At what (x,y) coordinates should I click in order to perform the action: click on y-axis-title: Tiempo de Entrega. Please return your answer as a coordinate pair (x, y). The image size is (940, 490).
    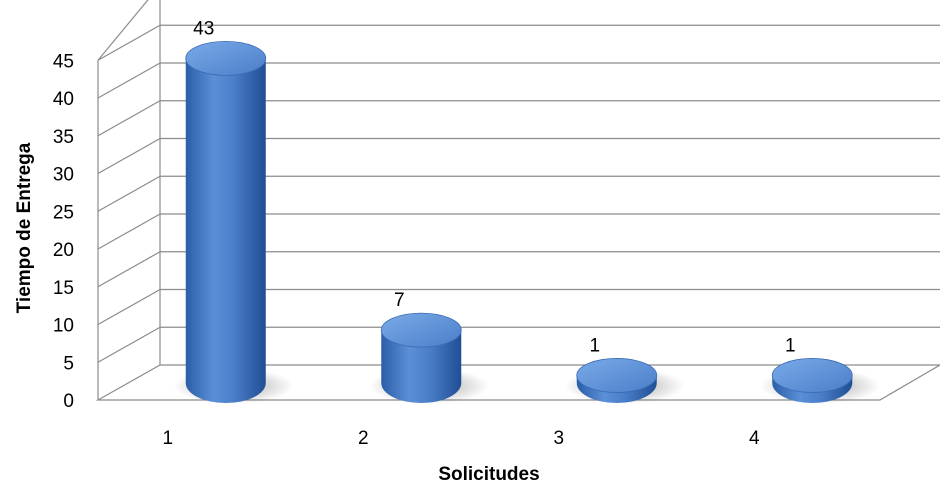
    Looking at the image, I should click on (24, 227).